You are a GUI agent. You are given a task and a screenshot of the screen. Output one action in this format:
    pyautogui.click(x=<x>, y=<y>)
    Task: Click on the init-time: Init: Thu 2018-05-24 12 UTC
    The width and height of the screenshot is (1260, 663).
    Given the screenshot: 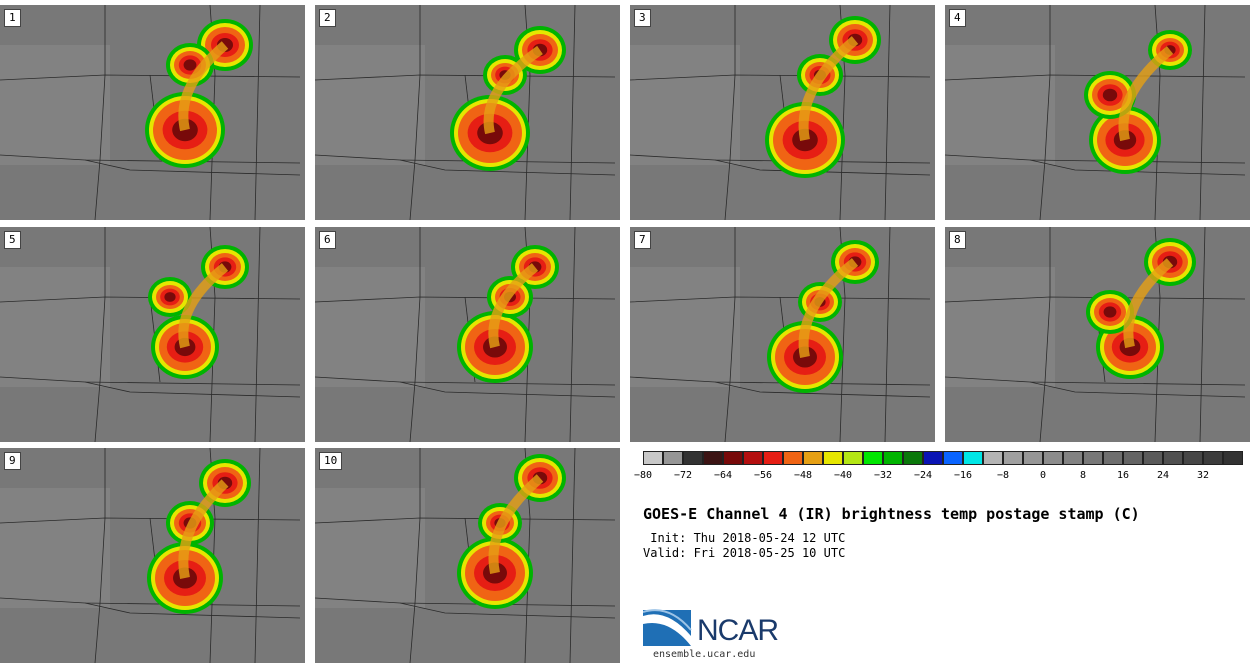 What is the action you would take?
    pyautogui.click(x=744, y=538)
    